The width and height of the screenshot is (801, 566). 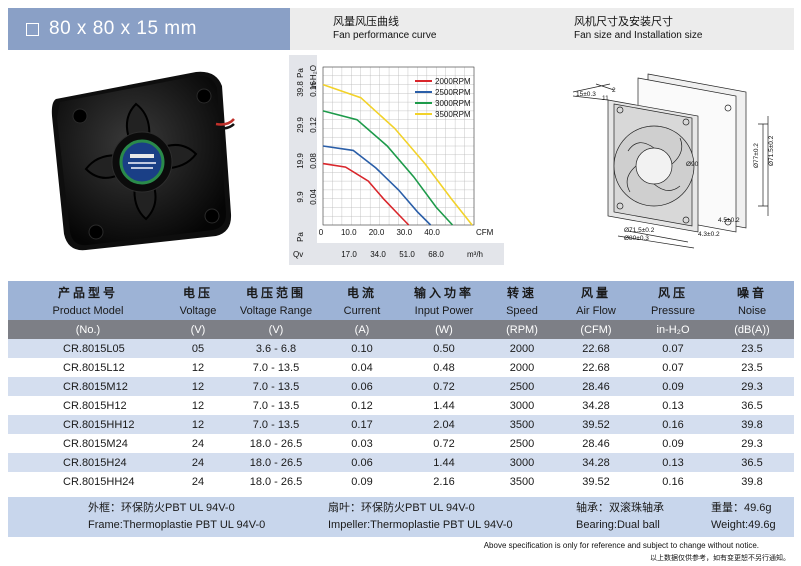 What do you see at coordinates (362, 386) in the screenshot?
I see `cell-current: 0.06` at bounding box center [362, 386].